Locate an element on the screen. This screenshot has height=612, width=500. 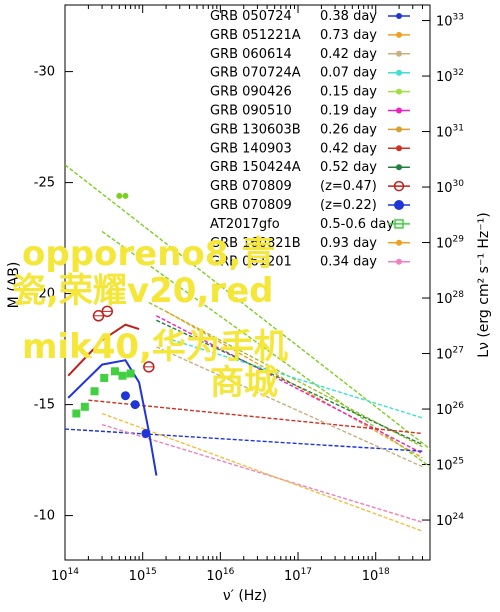
left-tick-label: -10 is located at coordinates (44, 516).